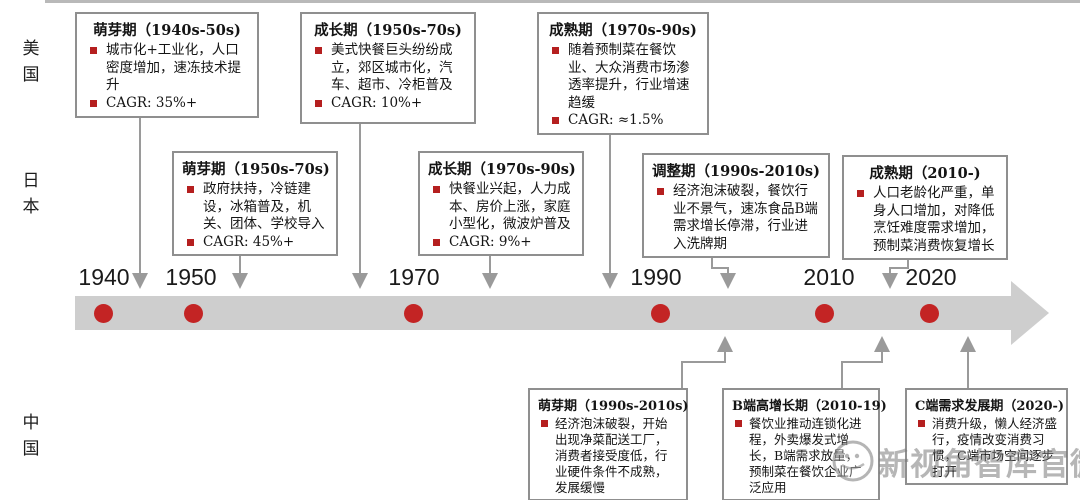 The width and height of the screenshot is (1080, 500). Describe the element at coordinates (707, 362) in the screenshot. I see `connector-cn-box1` at that location.